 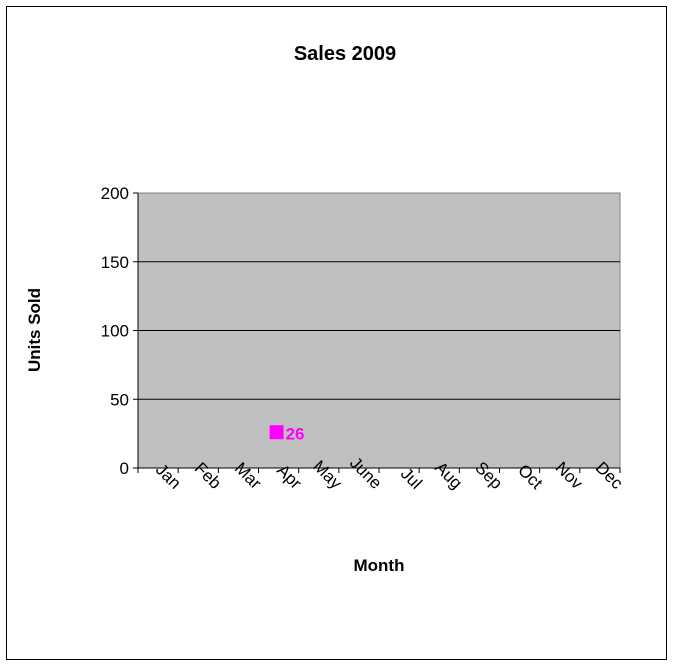 I want to click on y-axis: 0 50 100 150 200, so click(x=120, y=331).